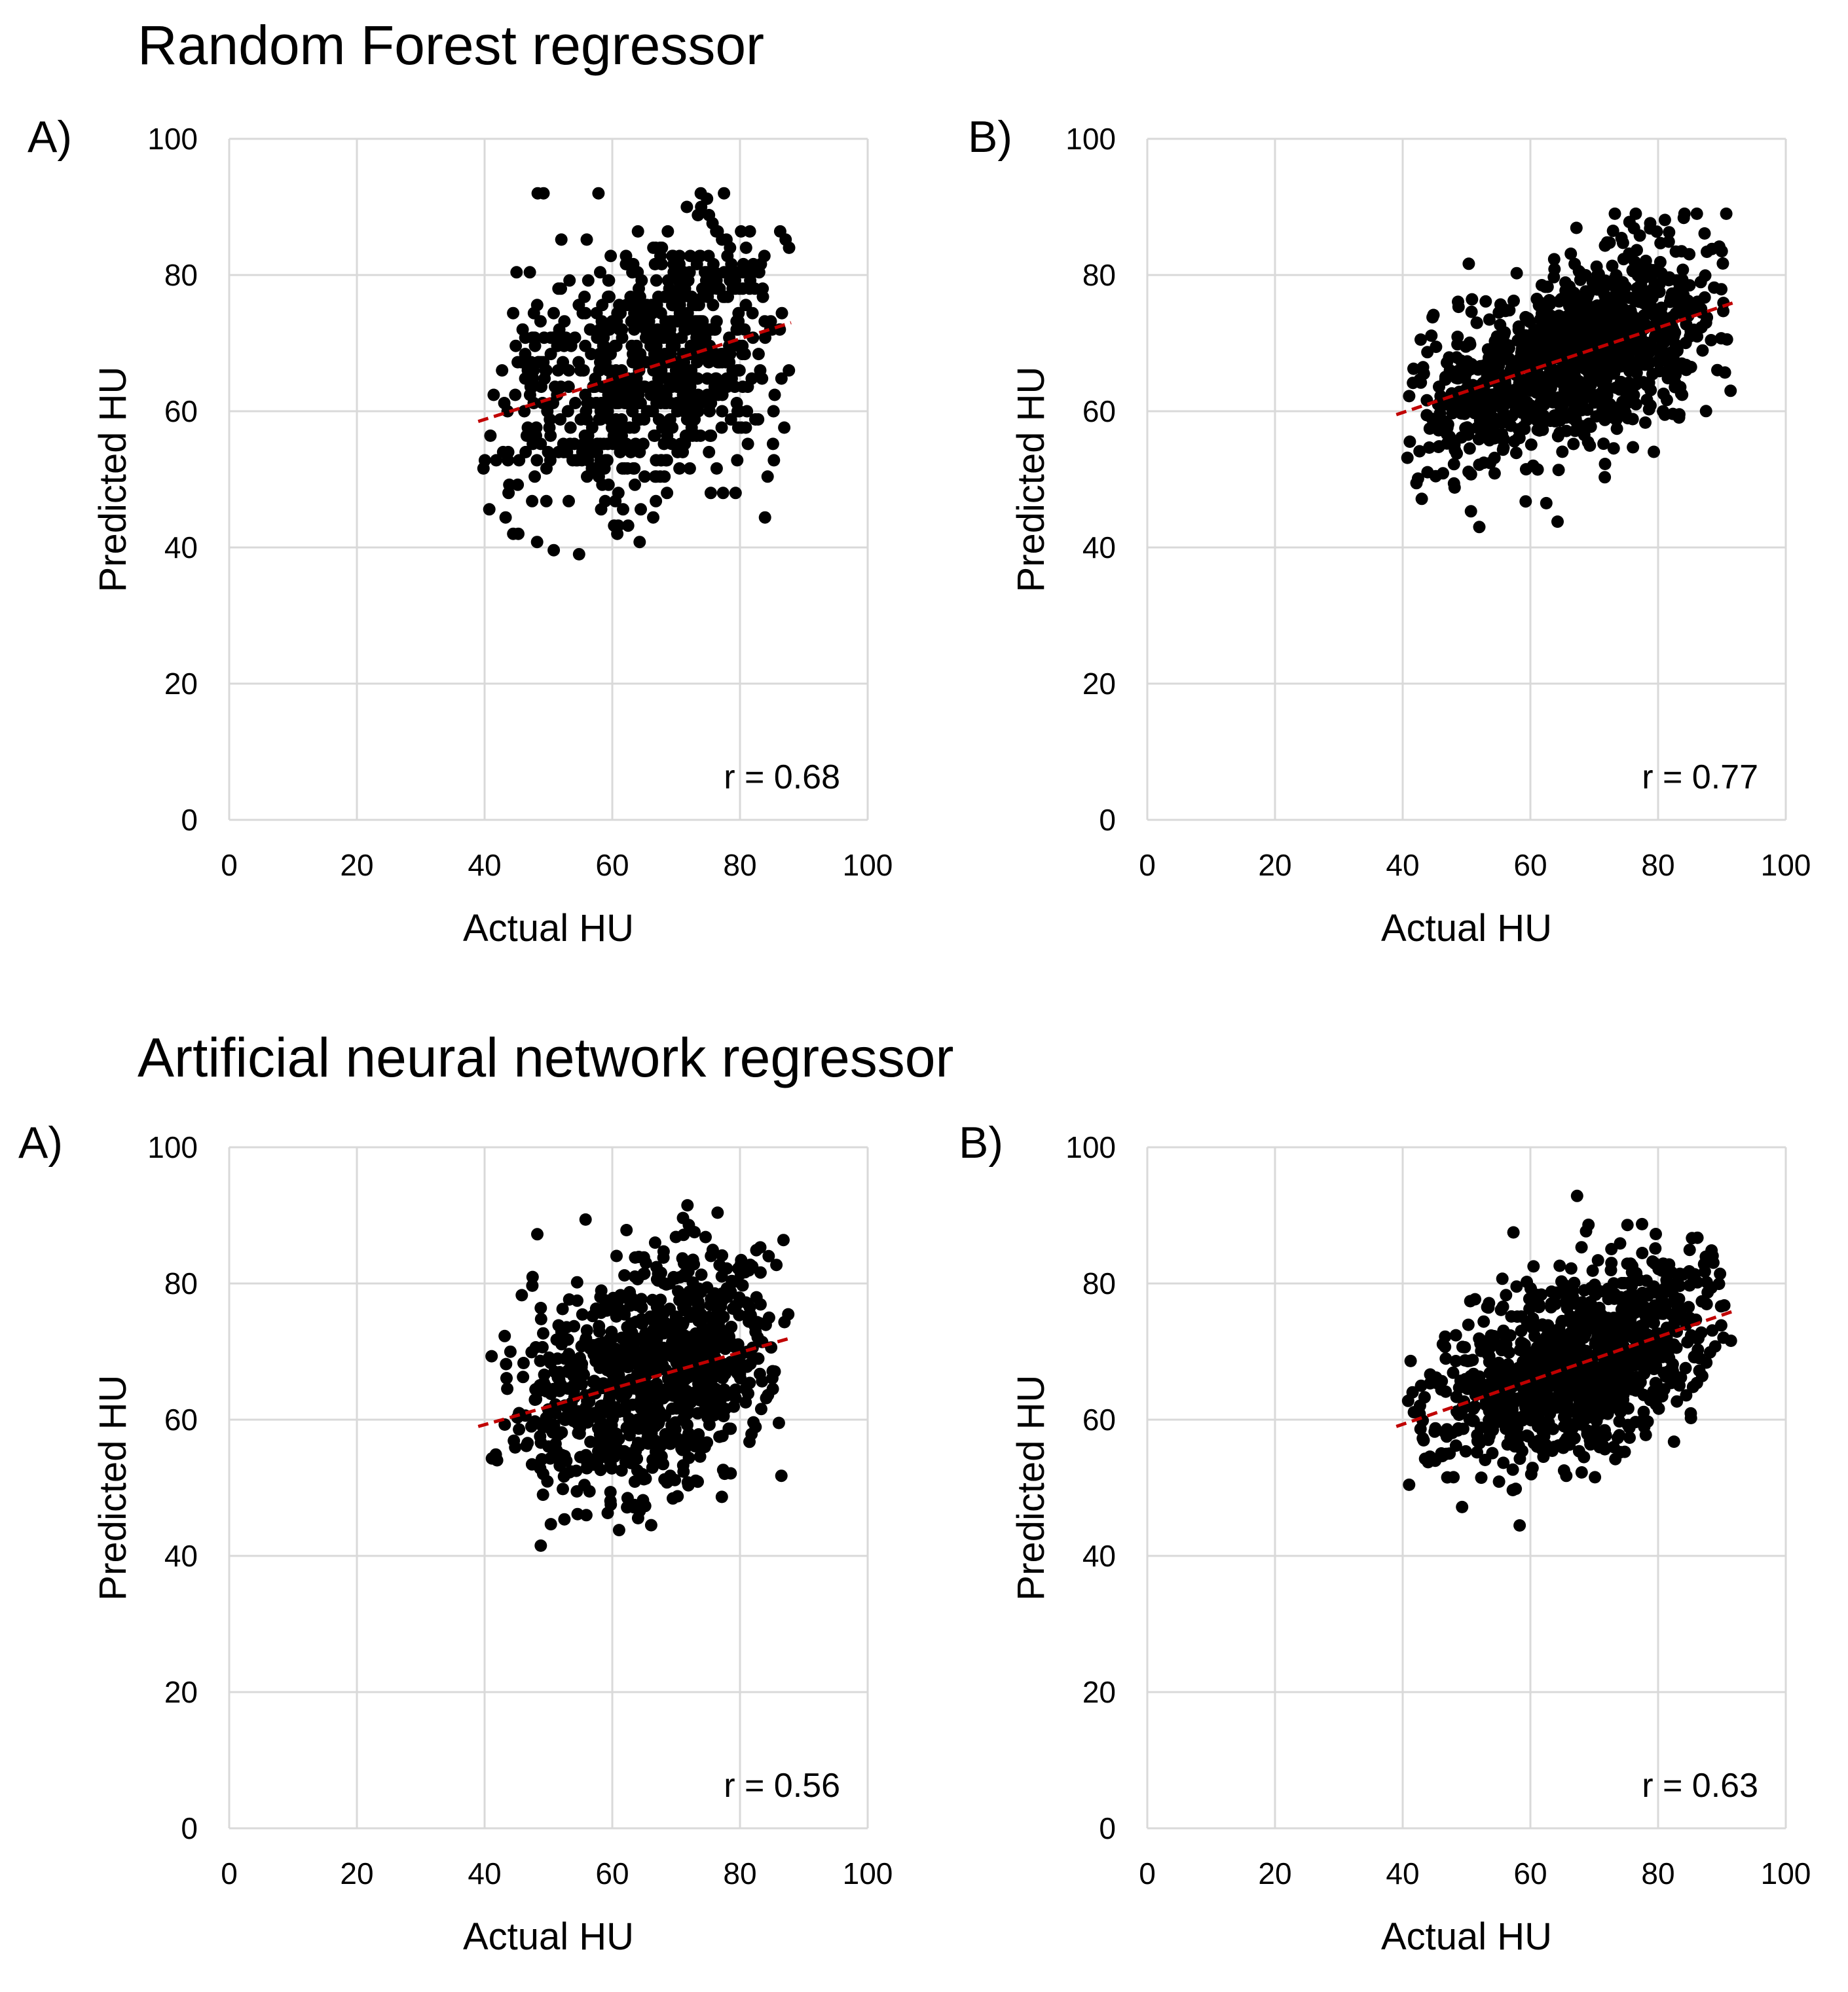  What do you see at coordinates (181, 1692) in the screenshot?
I see `y-tick-label: 20` at bounding box center [181, 1692].